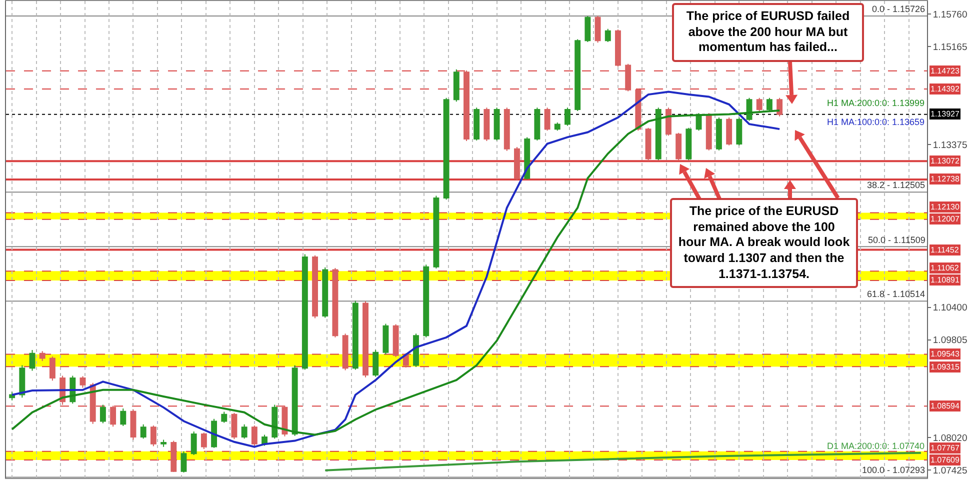  What do you see at coordinates (945, 219) in the screenshot?
I see `ref-line-label: 1.12007` at bounding box center [945, 219].